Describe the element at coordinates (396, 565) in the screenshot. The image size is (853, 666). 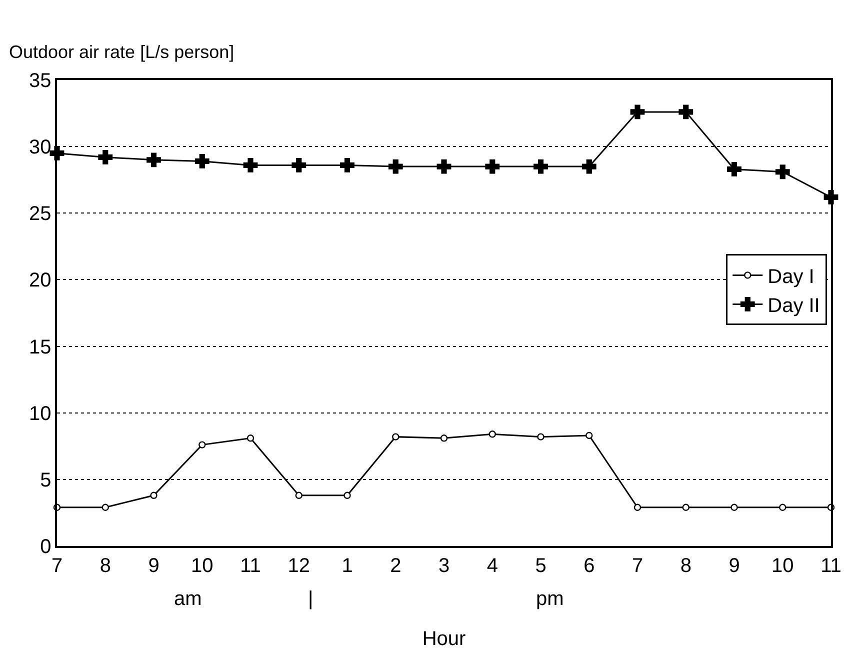
I see `x-tick-label: 2` at that location.